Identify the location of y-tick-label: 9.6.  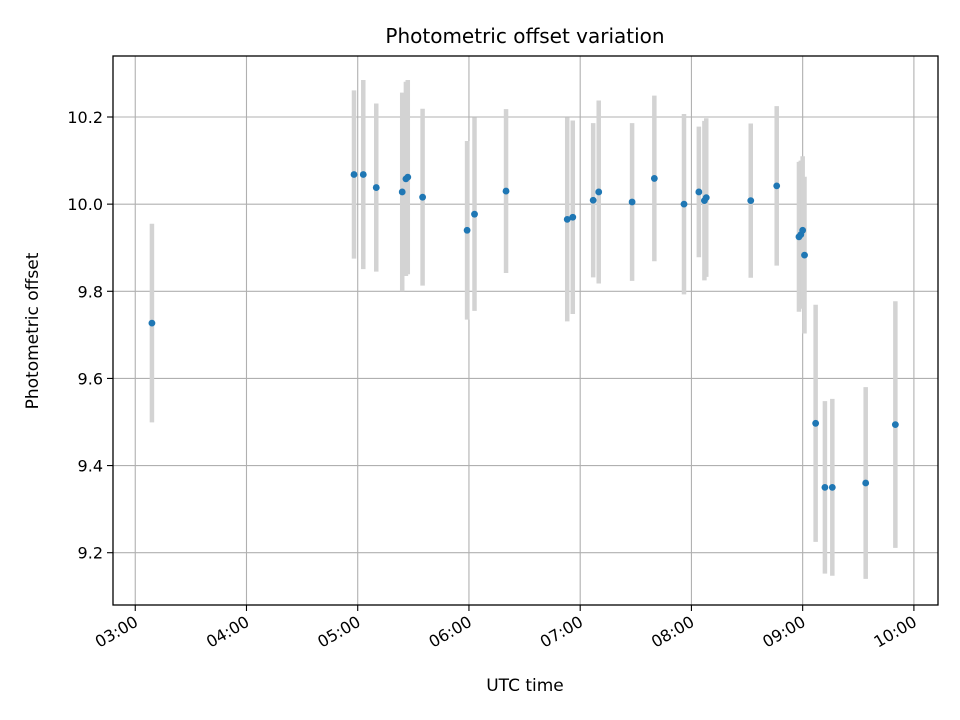
(90, 378).